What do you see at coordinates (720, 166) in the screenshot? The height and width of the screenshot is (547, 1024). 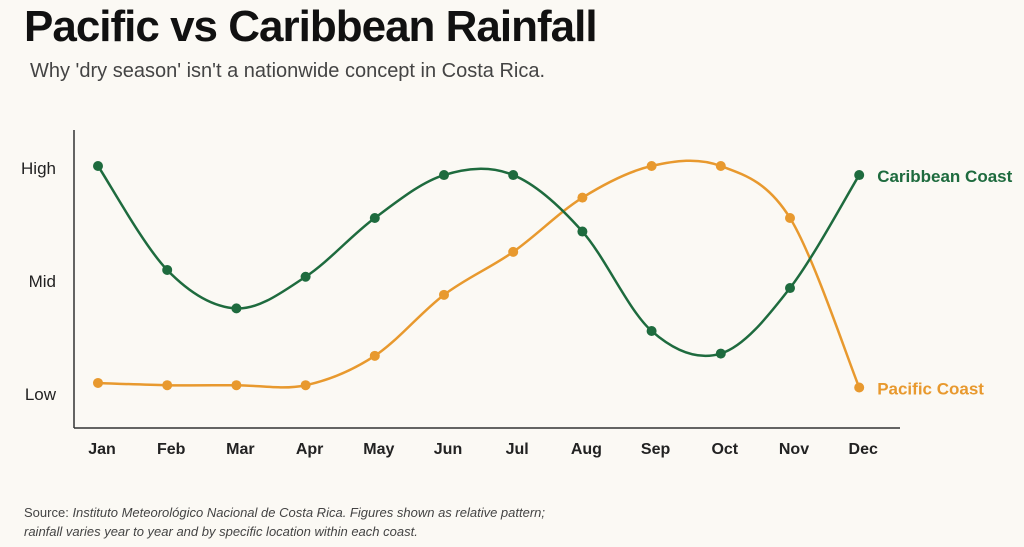 I see `pacific-coast-point-oct` at bounding box center [720, 166].